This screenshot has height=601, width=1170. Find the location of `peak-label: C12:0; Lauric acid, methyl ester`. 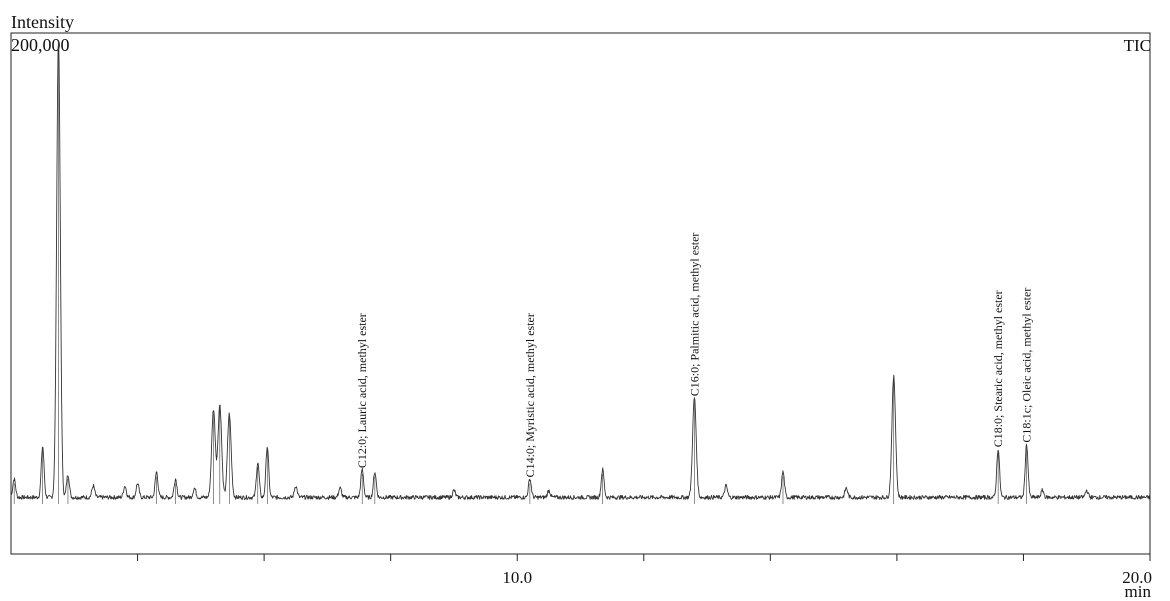

peak-label: C12:0; Lauric acid, methyl ester is located at coordinates (362, 390).